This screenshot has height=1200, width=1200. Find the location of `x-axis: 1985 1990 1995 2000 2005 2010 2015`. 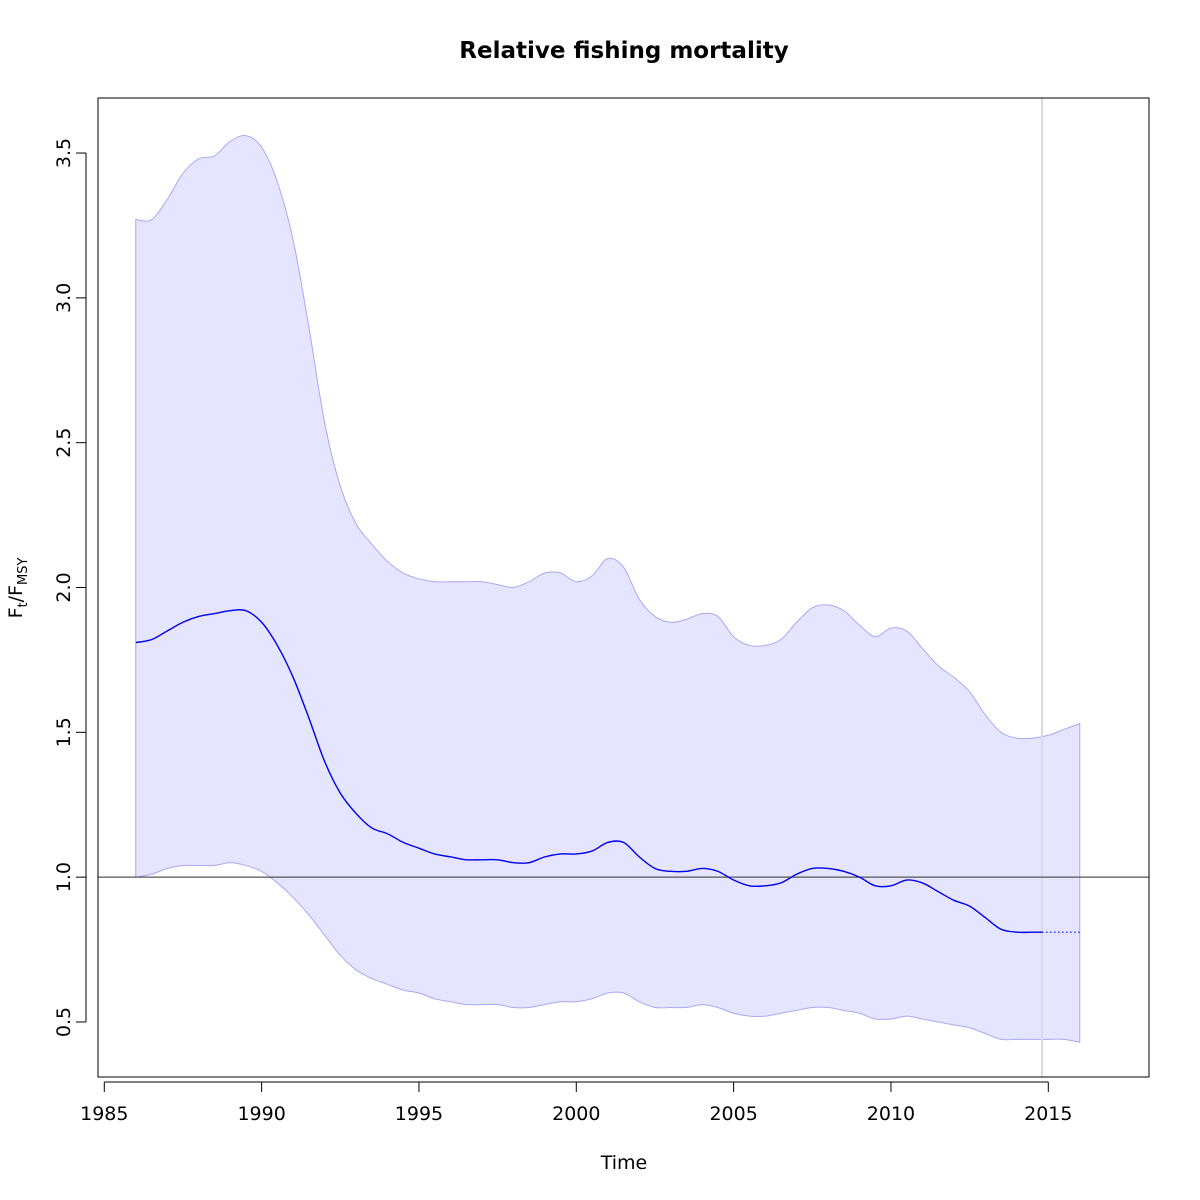

x-axis: 1985 1990 1995 2000 2005 2010 2015 is located at coordinates (576, 1103).